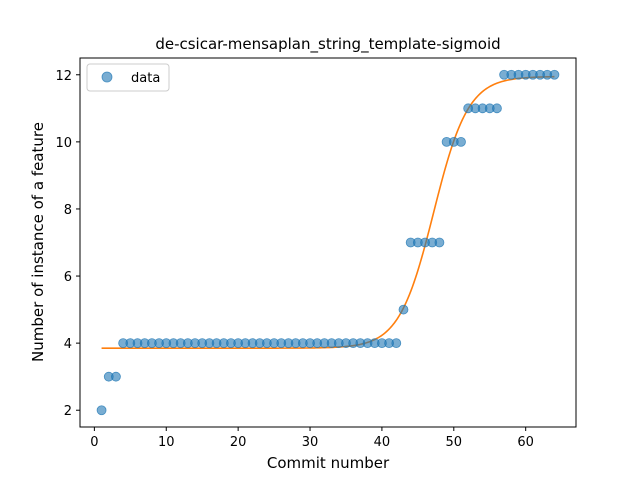 The width and height of the screenshot is (640, 480). Describe the element at coordinates (68, 277) in the screenshot. I see `y-tick-label: 6` at that location.